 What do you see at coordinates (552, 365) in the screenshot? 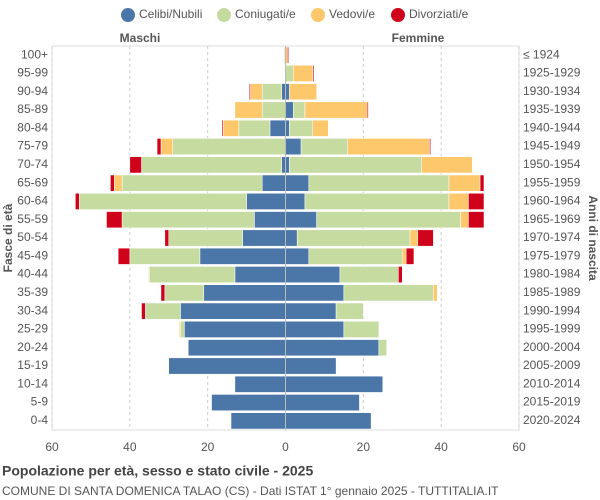
I see `birth-year-label: 2005-2009` at bounding box center [552, 365].